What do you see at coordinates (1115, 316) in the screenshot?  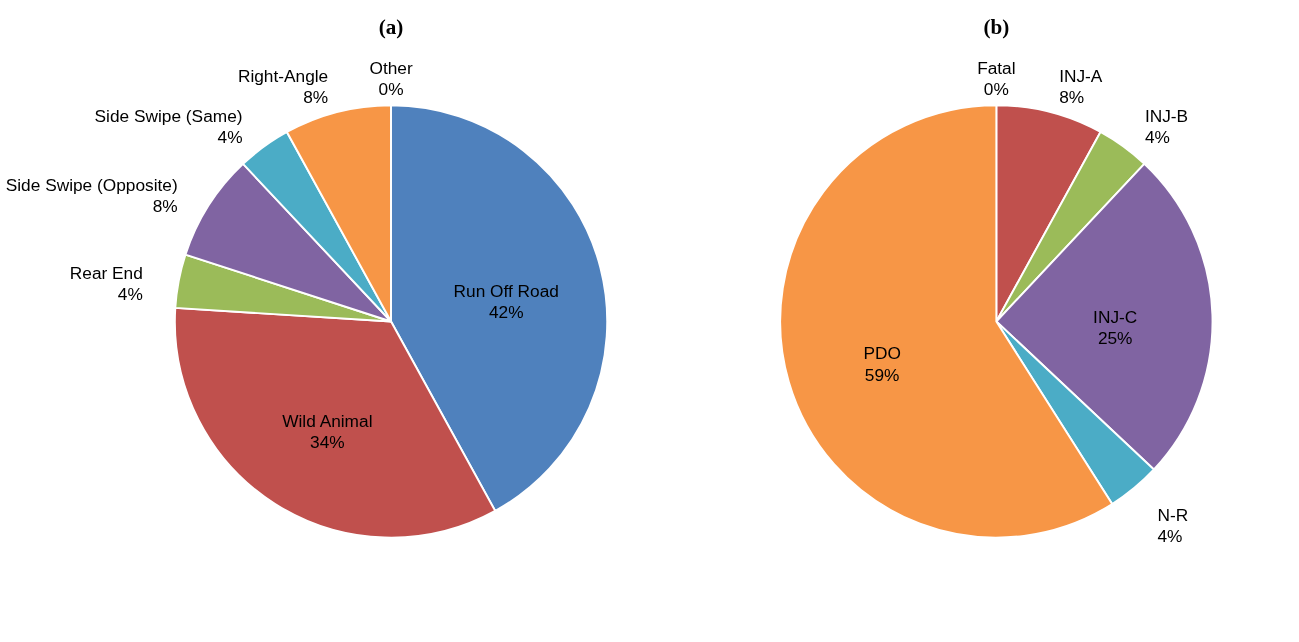 I see `slice-label: INJ-C` at bounding box center [1115, 316].